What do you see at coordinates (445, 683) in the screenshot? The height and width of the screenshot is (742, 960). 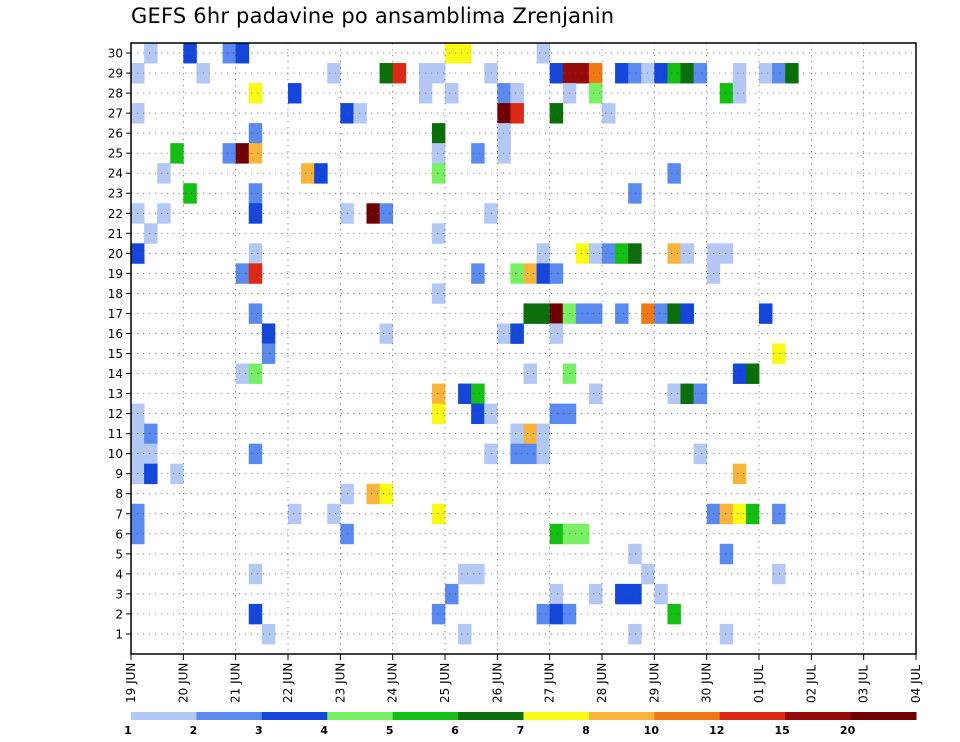 I see `x-tick-label: 25 JUN` at bounding box center [445, 683].